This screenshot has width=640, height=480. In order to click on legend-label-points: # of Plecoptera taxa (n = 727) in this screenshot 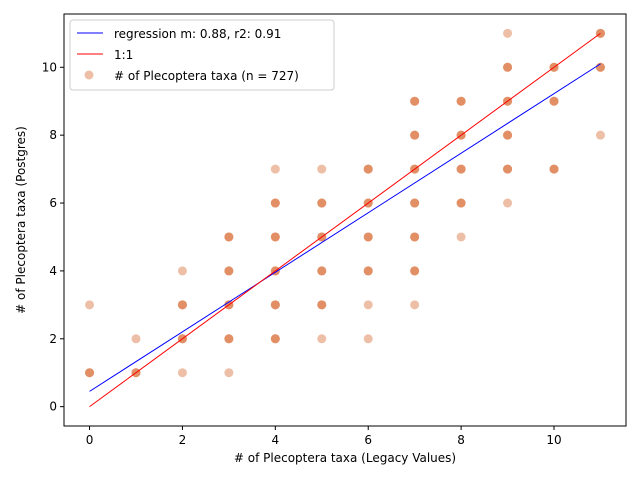, I will do `click(206, 76)`.